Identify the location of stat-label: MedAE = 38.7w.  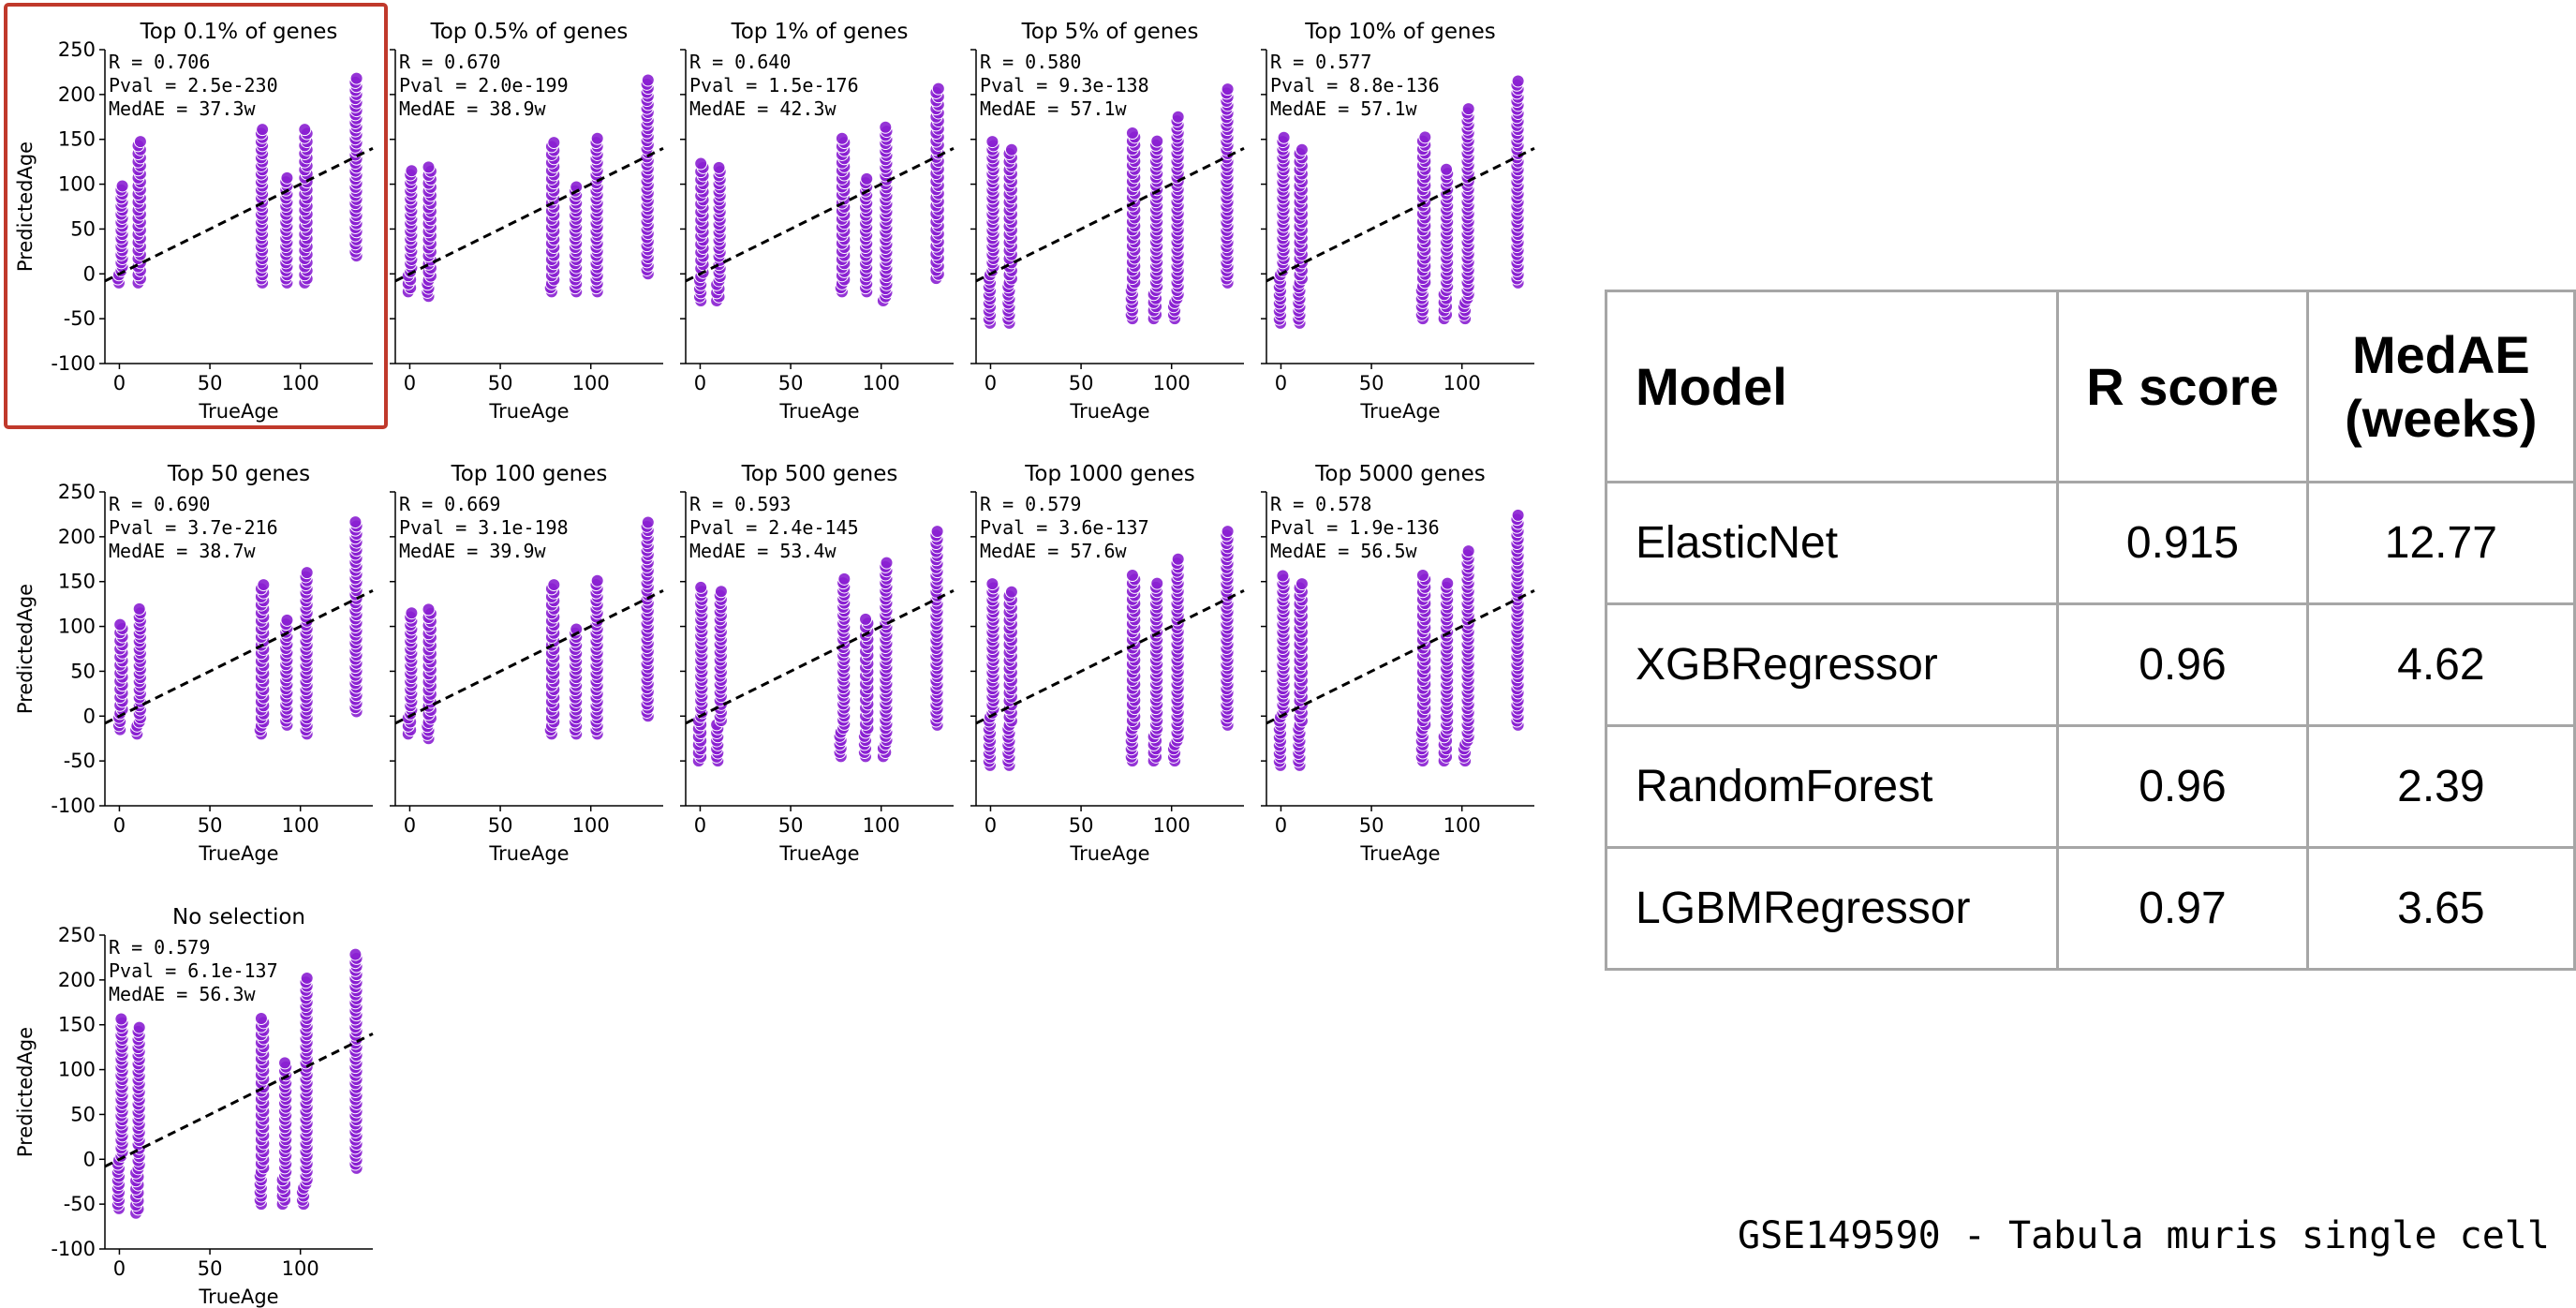
(183, 551).